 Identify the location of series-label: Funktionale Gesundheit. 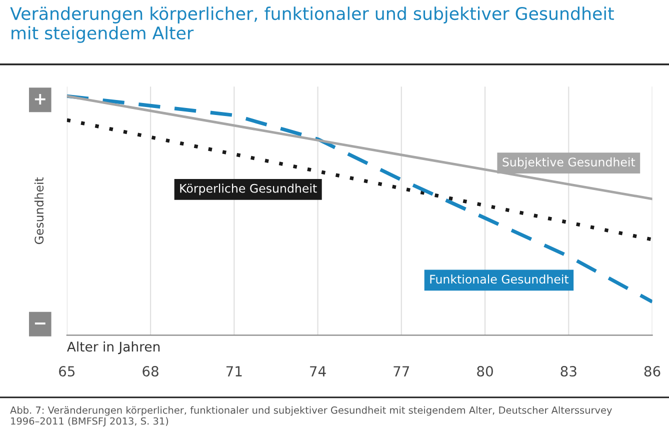
(499, 279).